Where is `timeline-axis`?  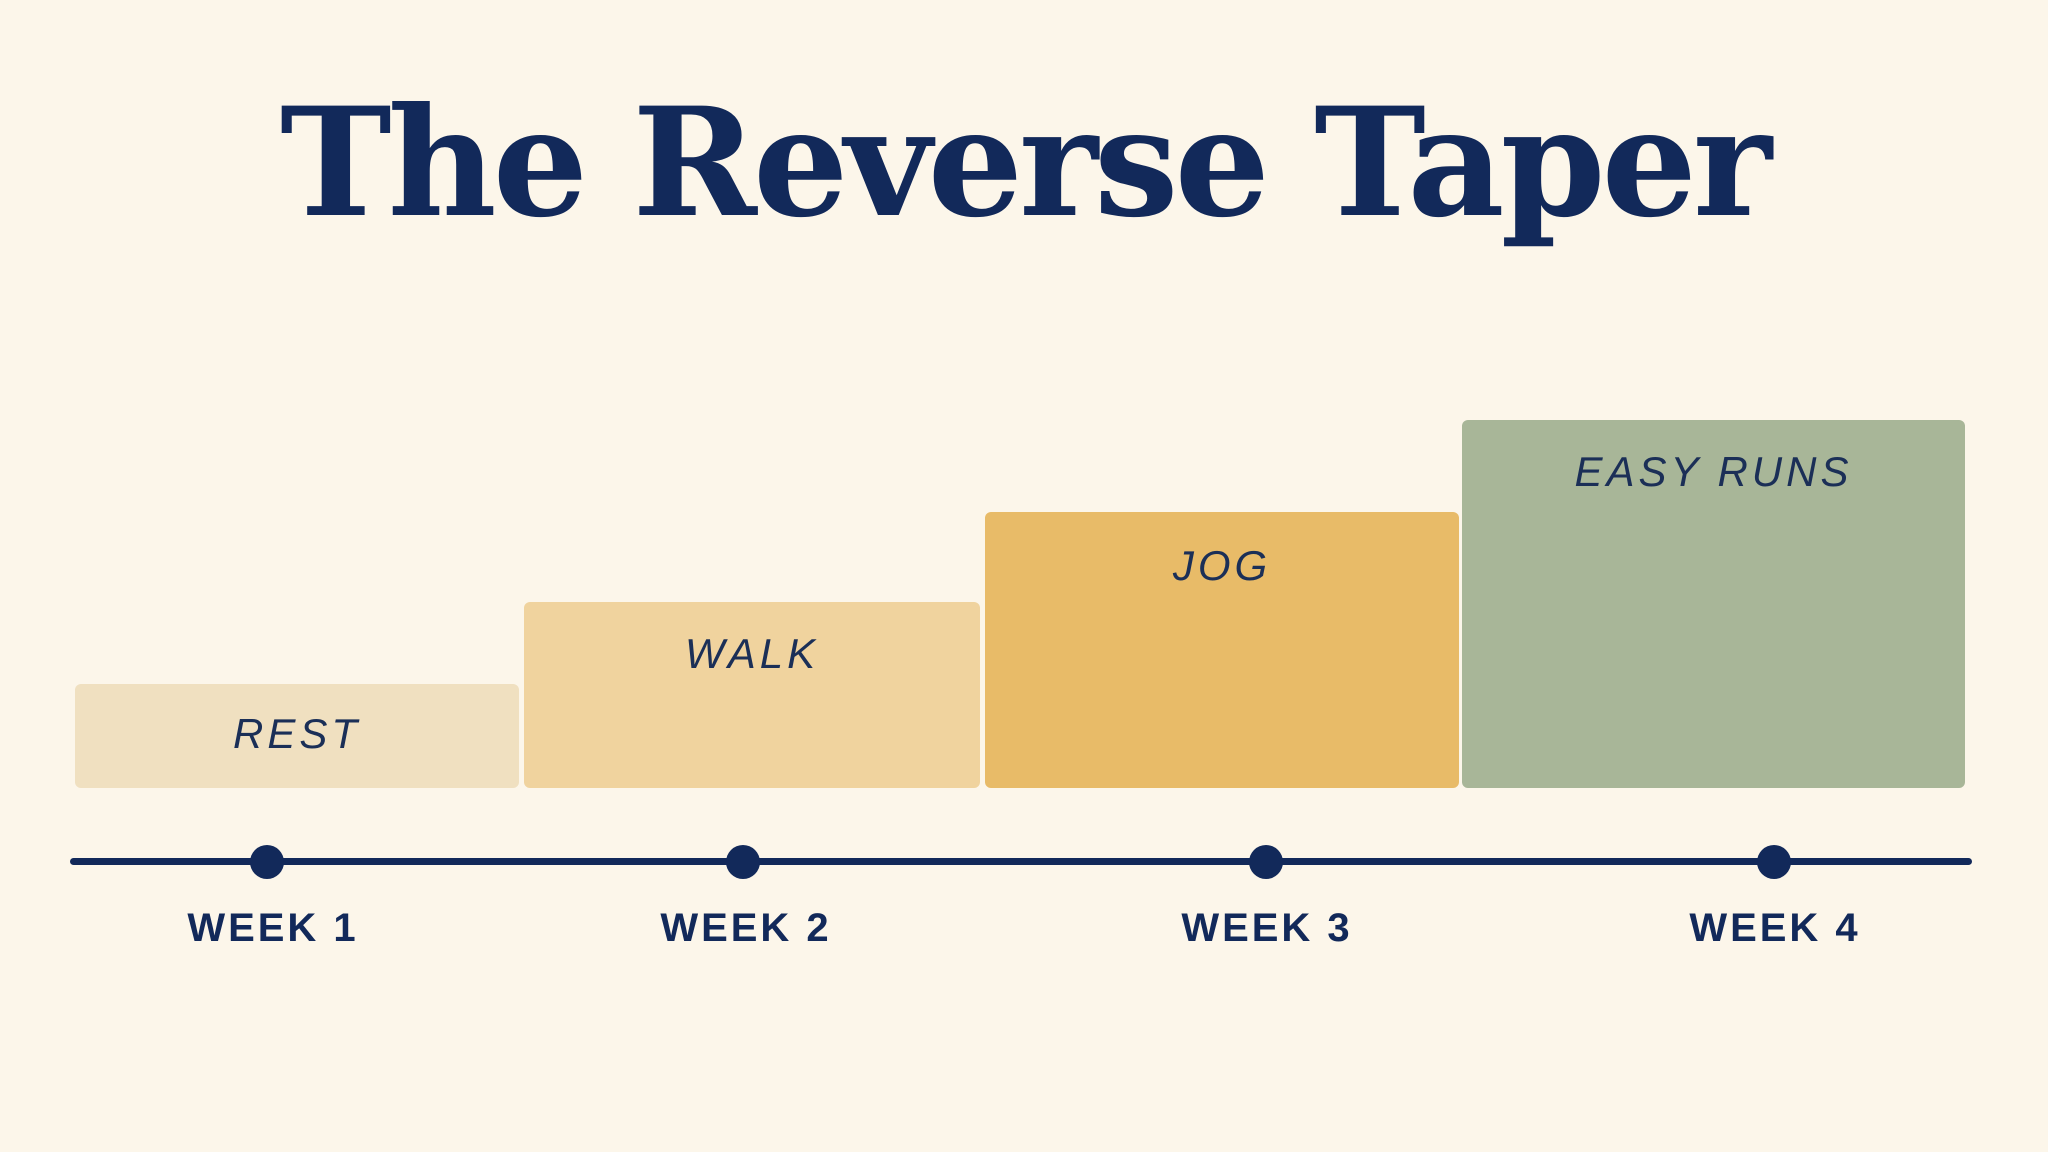
timeline-axis is located at coordinates (1021, 861).